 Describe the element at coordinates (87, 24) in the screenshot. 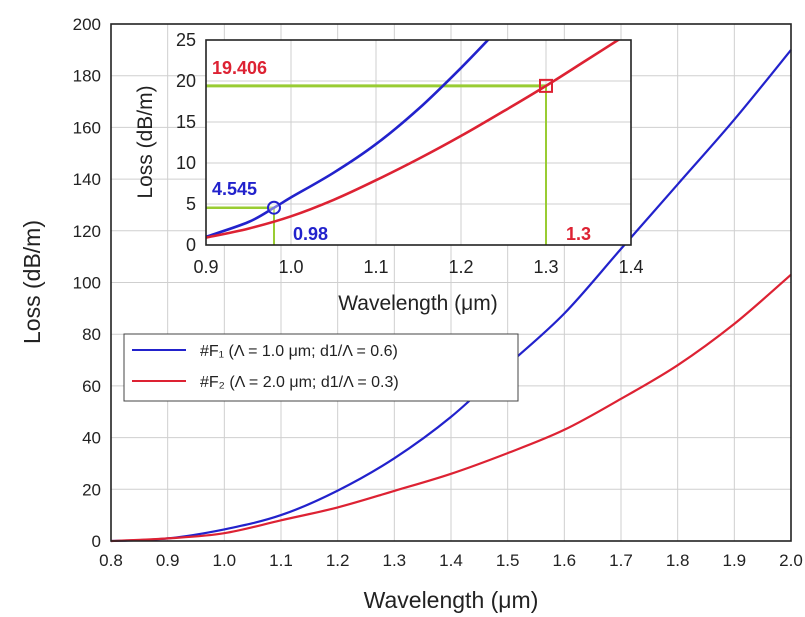

I see `main-y-tick-label: 200` at that location.